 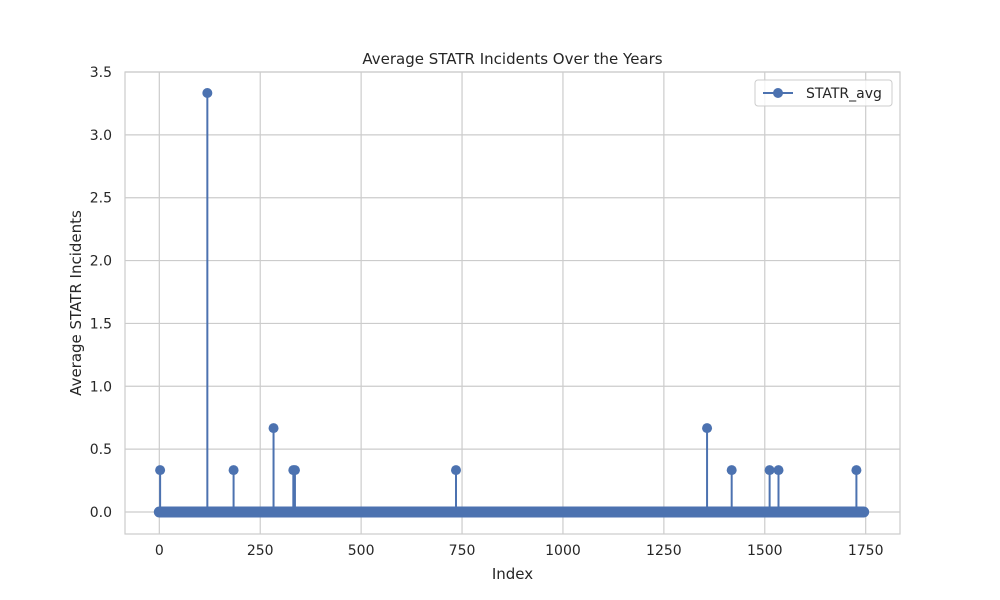 I want to click on y-tick-label: 1.0, so click(x=101, y=387).